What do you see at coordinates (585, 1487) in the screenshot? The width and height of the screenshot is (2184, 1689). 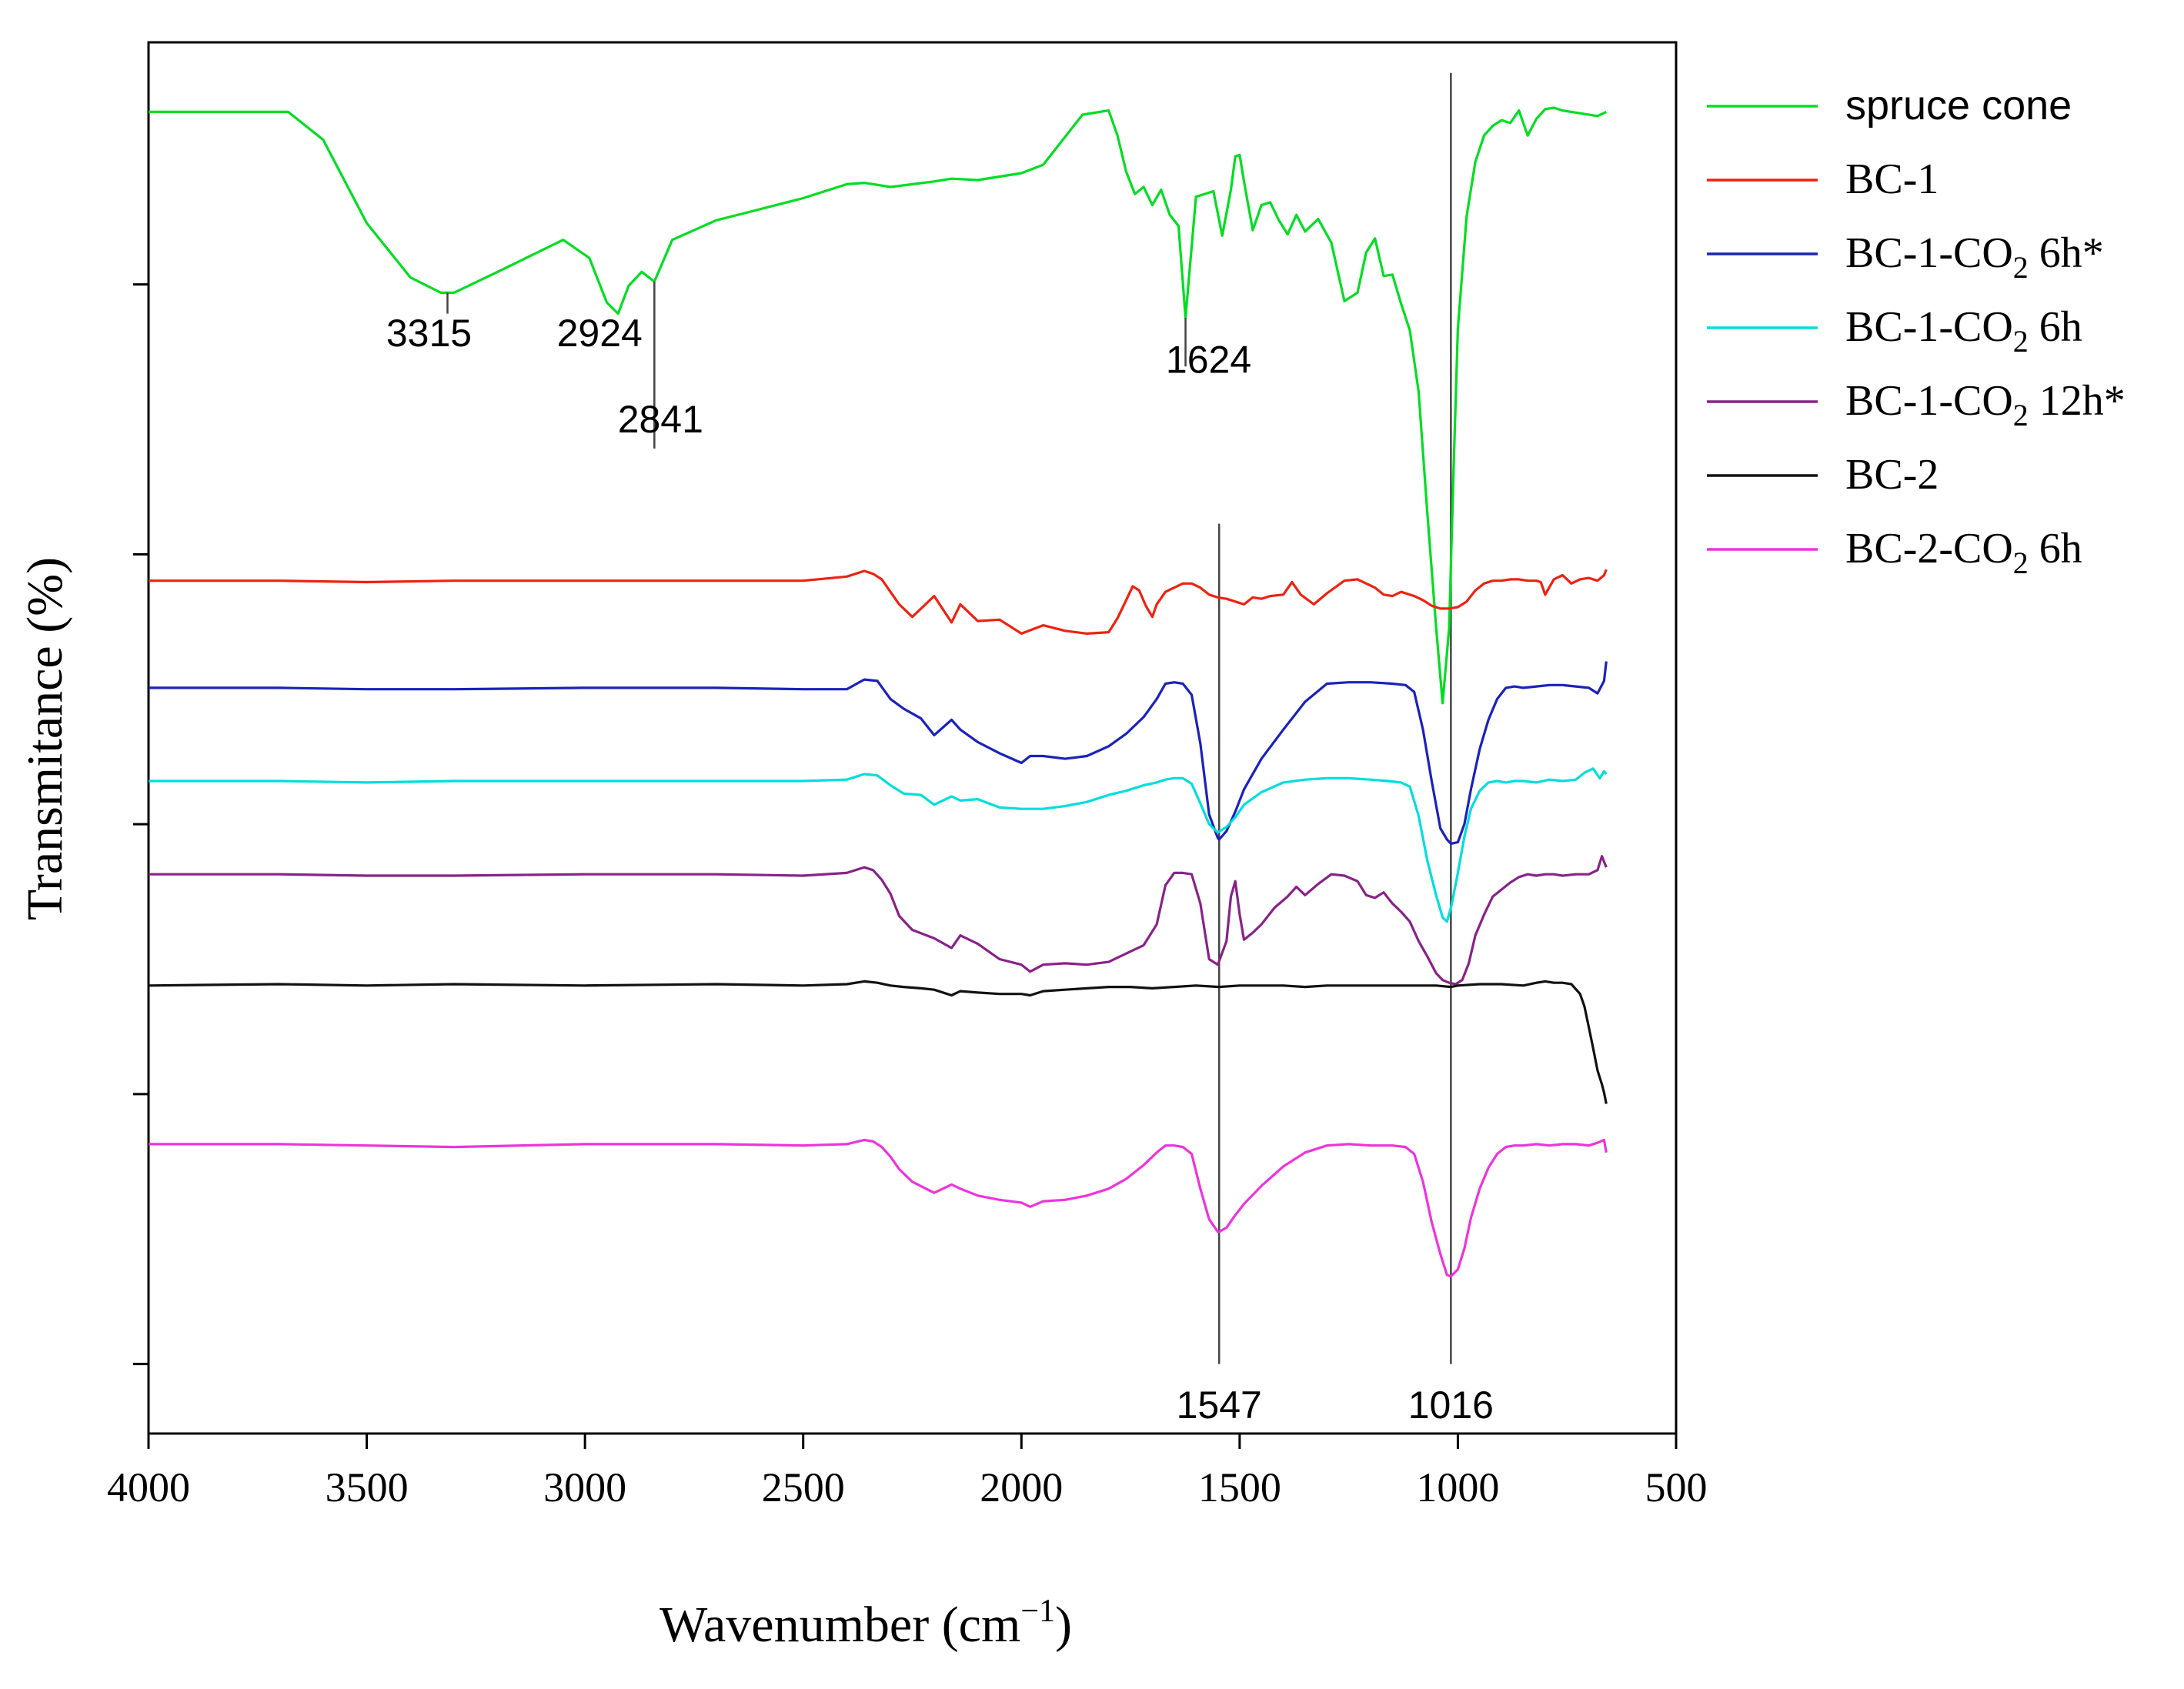 I see `x-tick-label-3000: 3000` at bounding box center [585, 1487].